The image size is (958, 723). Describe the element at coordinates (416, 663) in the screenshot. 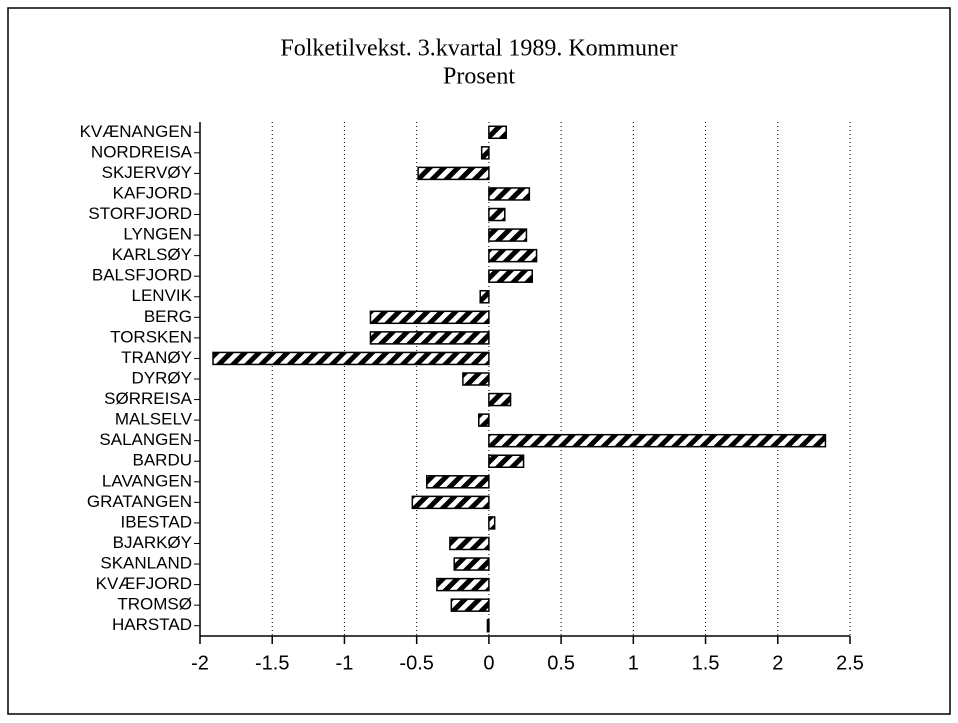

I see `x-tick-label: -0.5` at that location.